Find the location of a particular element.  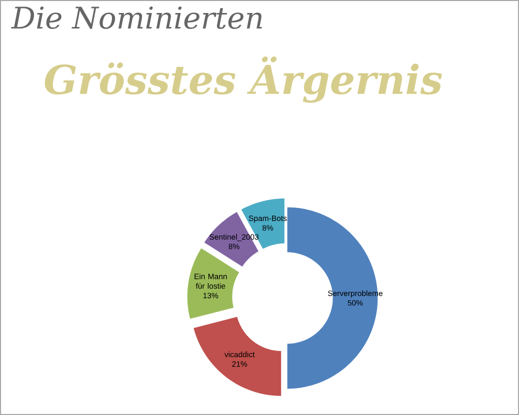

chart-title: Die Nominierten is located at coordinates (136, 17).